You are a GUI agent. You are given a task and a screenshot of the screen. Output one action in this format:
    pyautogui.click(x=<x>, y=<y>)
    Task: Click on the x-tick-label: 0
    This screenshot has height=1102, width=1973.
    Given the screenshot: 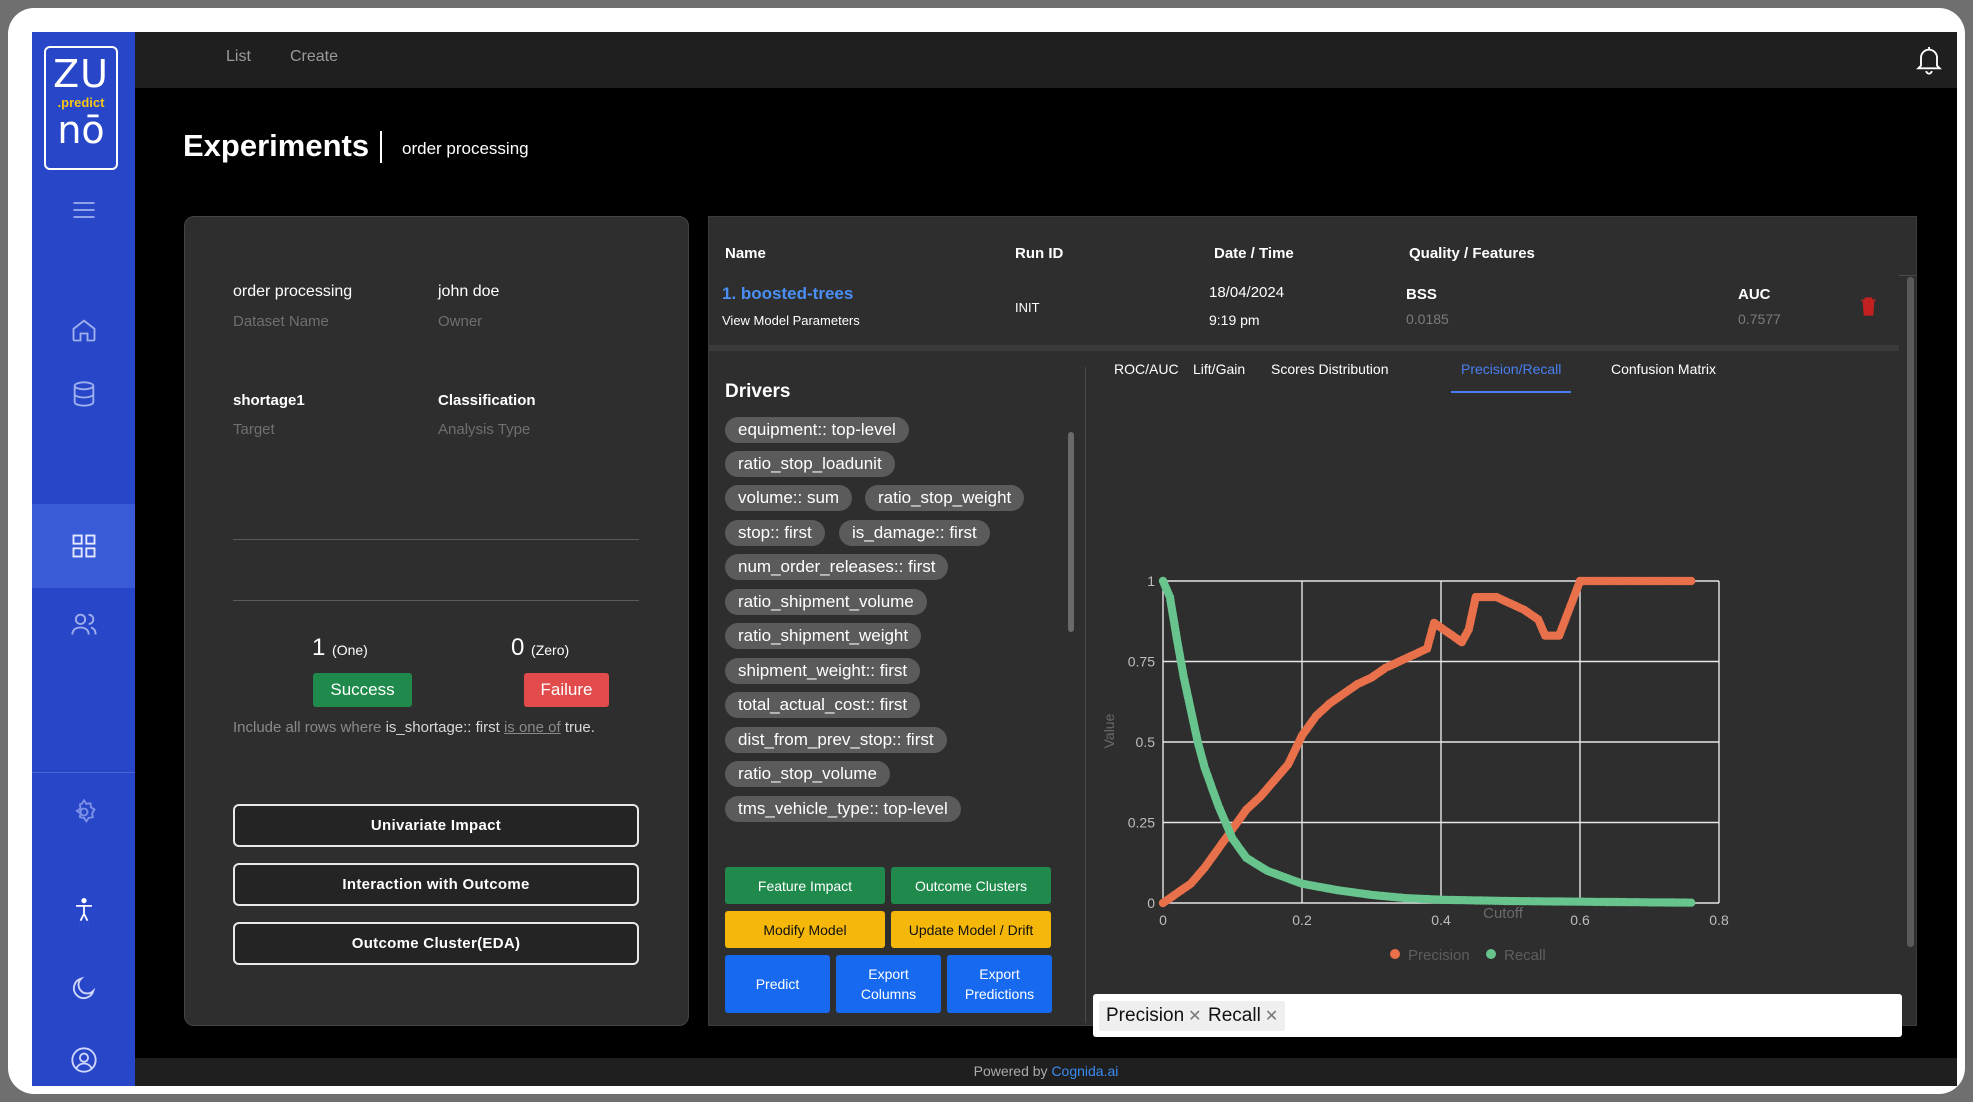 What is the action you would take?
    pyautogui.click(x=1163, y=920)
    